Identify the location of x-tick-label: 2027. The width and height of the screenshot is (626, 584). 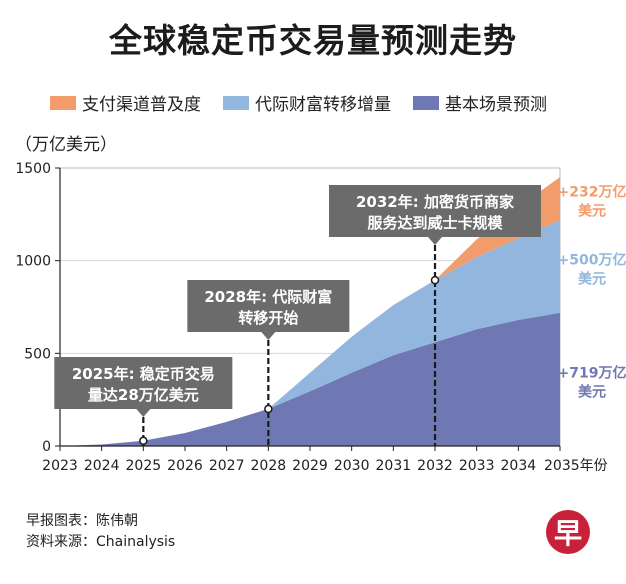
(227, 466).